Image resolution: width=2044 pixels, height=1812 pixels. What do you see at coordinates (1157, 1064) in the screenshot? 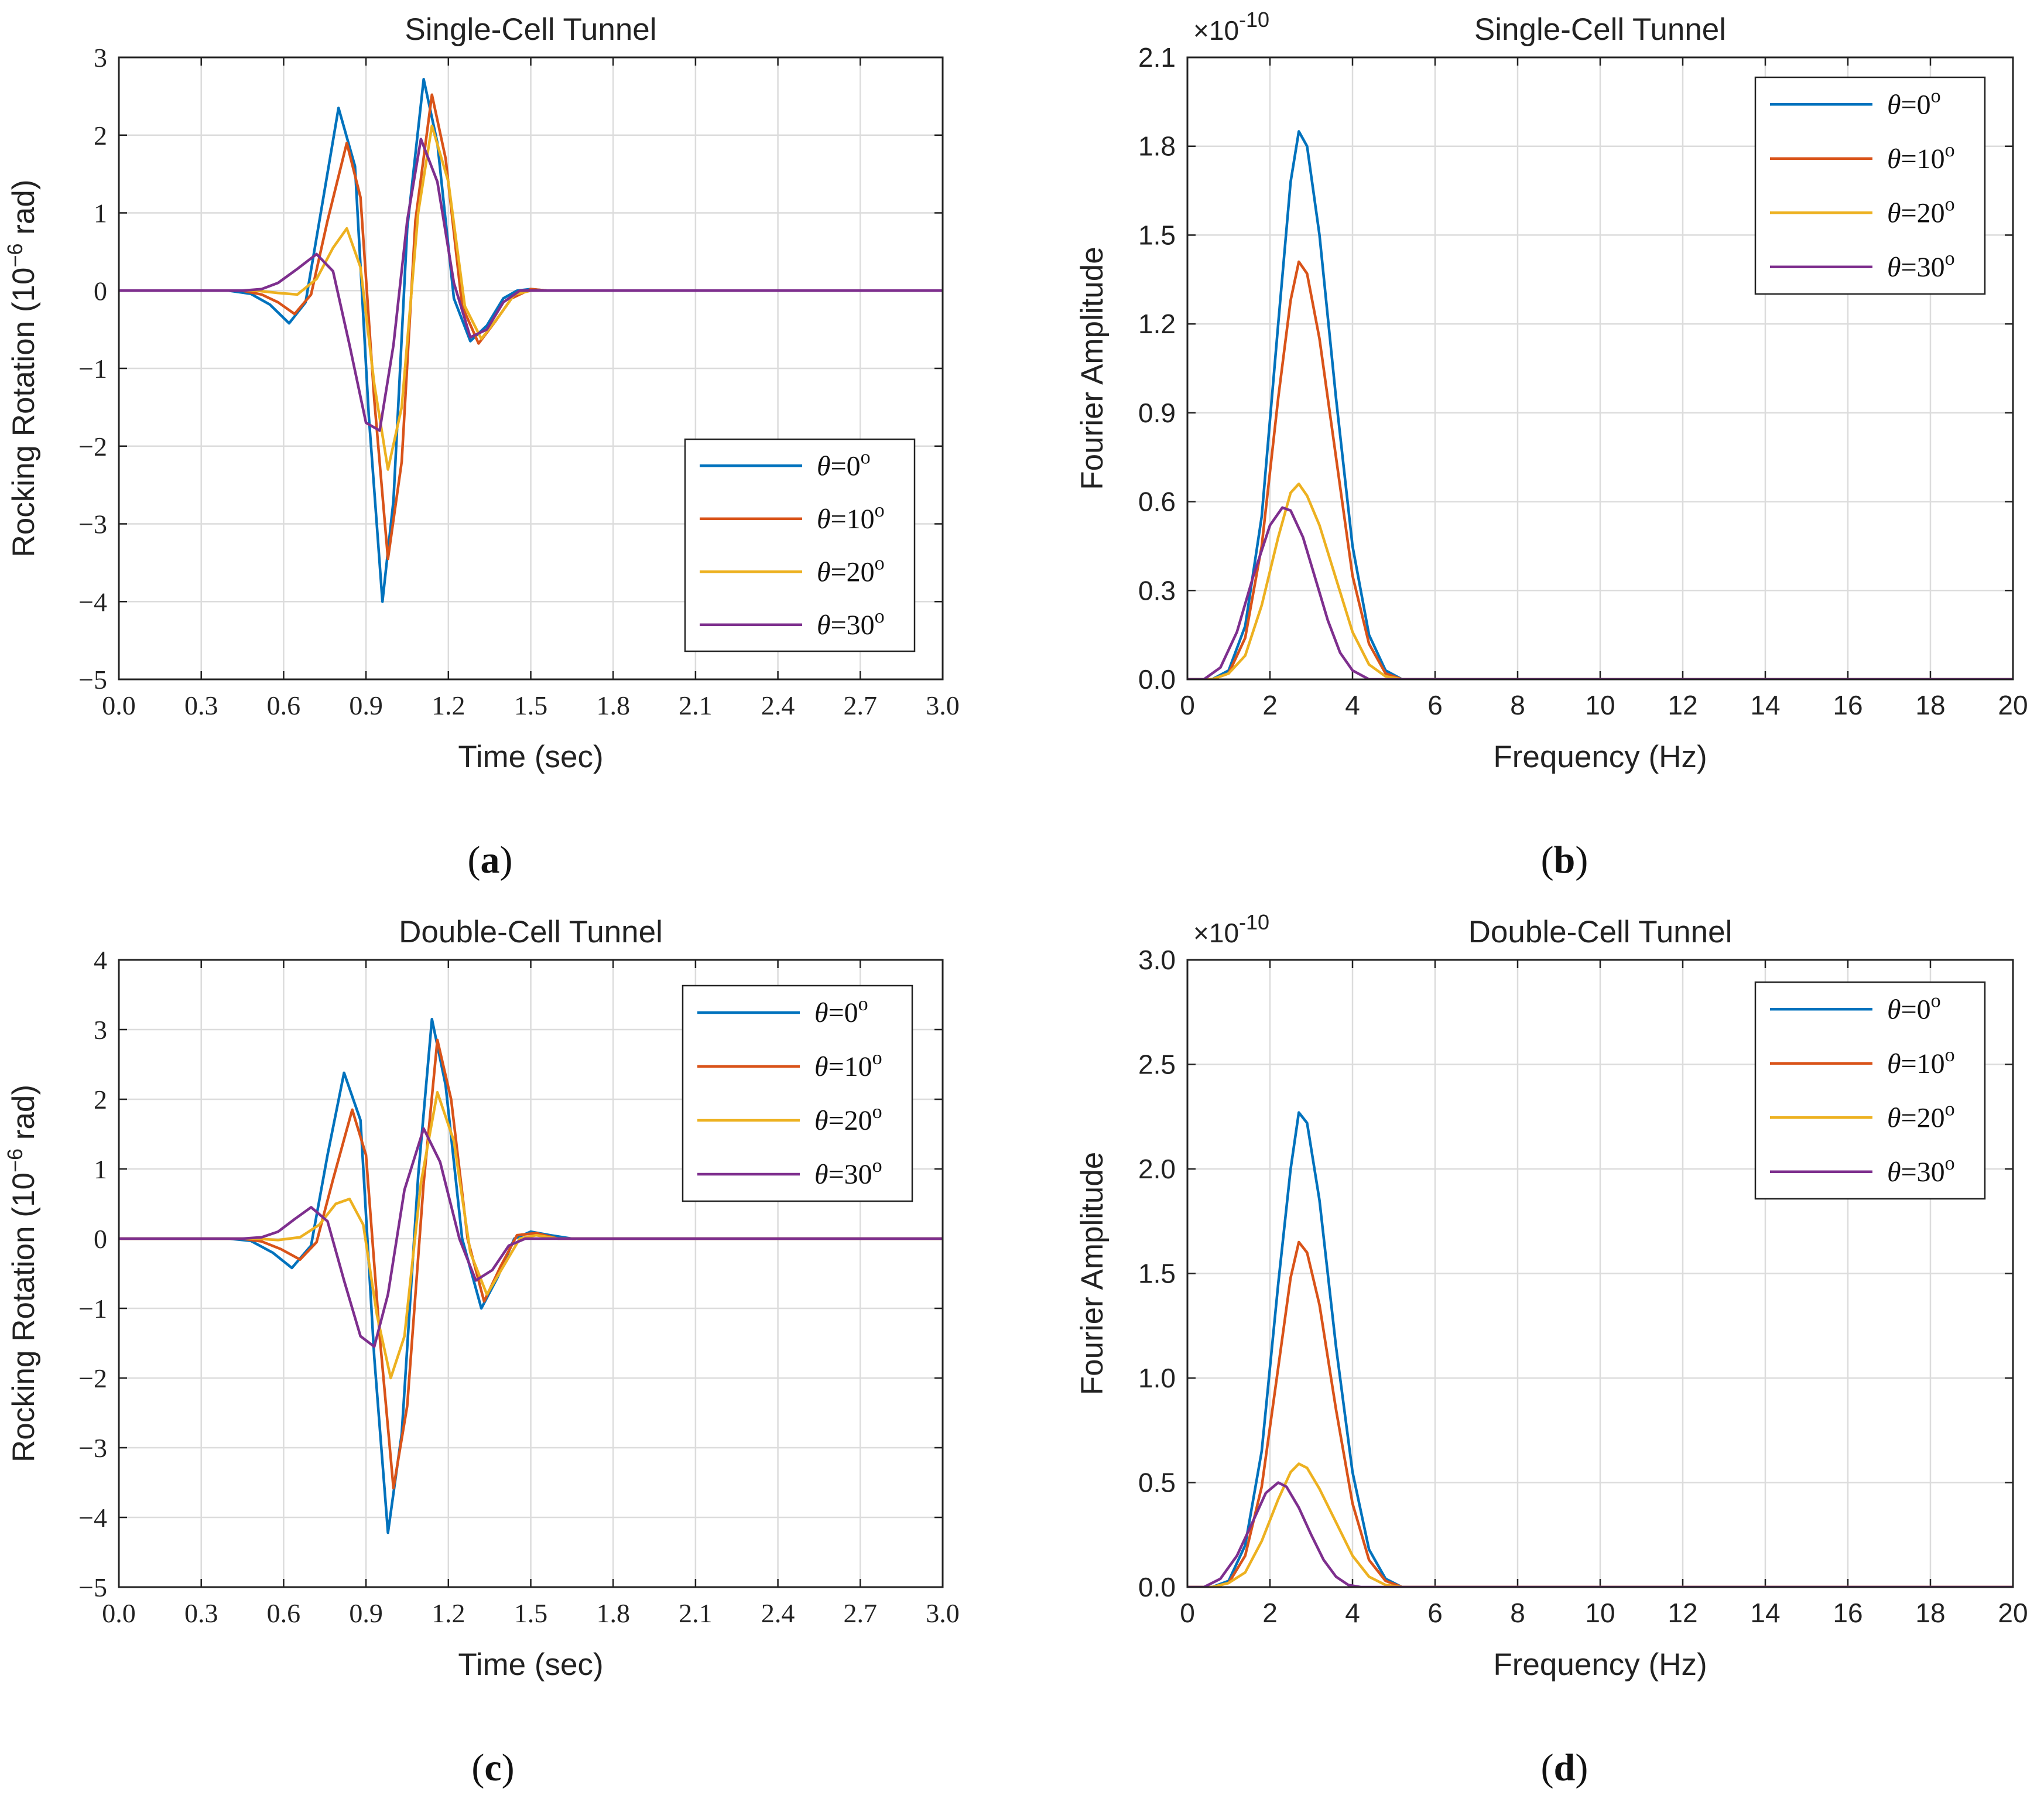
I see `y-tick-label: 2.5` at bounding box center [1157, 1064].